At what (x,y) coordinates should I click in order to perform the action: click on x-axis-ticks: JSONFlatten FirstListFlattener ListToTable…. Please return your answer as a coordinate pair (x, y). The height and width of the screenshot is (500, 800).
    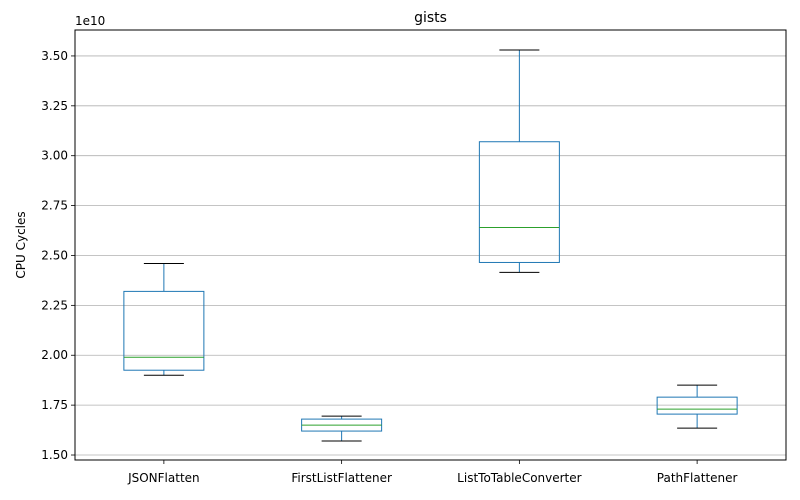
    Looking at the image, I should click on (432, 472).